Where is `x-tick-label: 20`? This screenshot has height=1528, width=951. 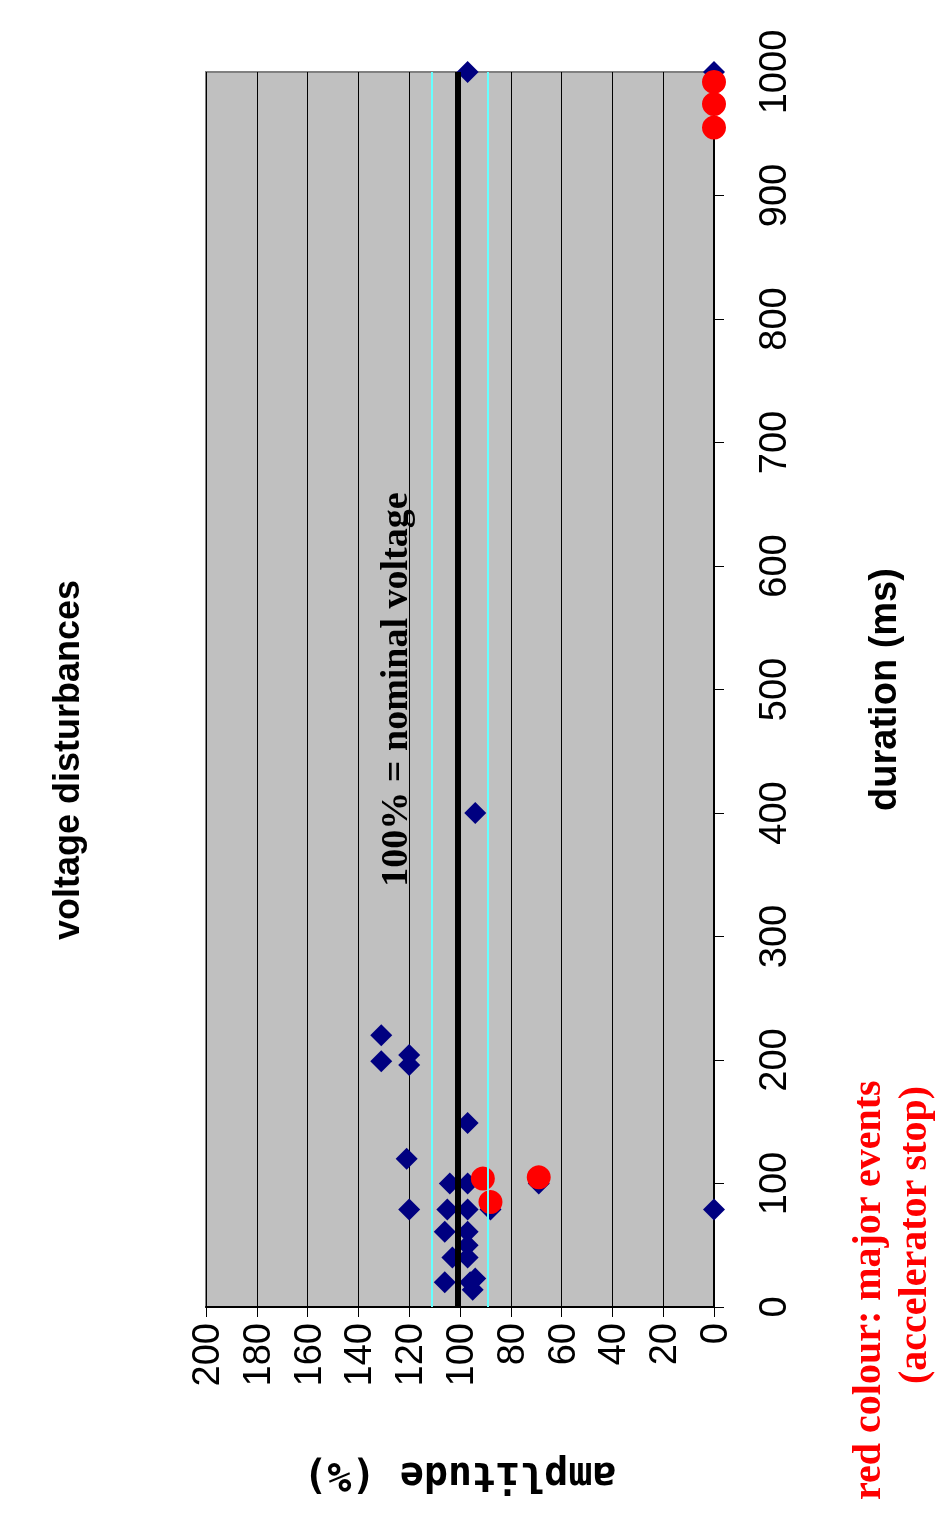
x-tick-label: 20 is located at coordinates (663, 1344).